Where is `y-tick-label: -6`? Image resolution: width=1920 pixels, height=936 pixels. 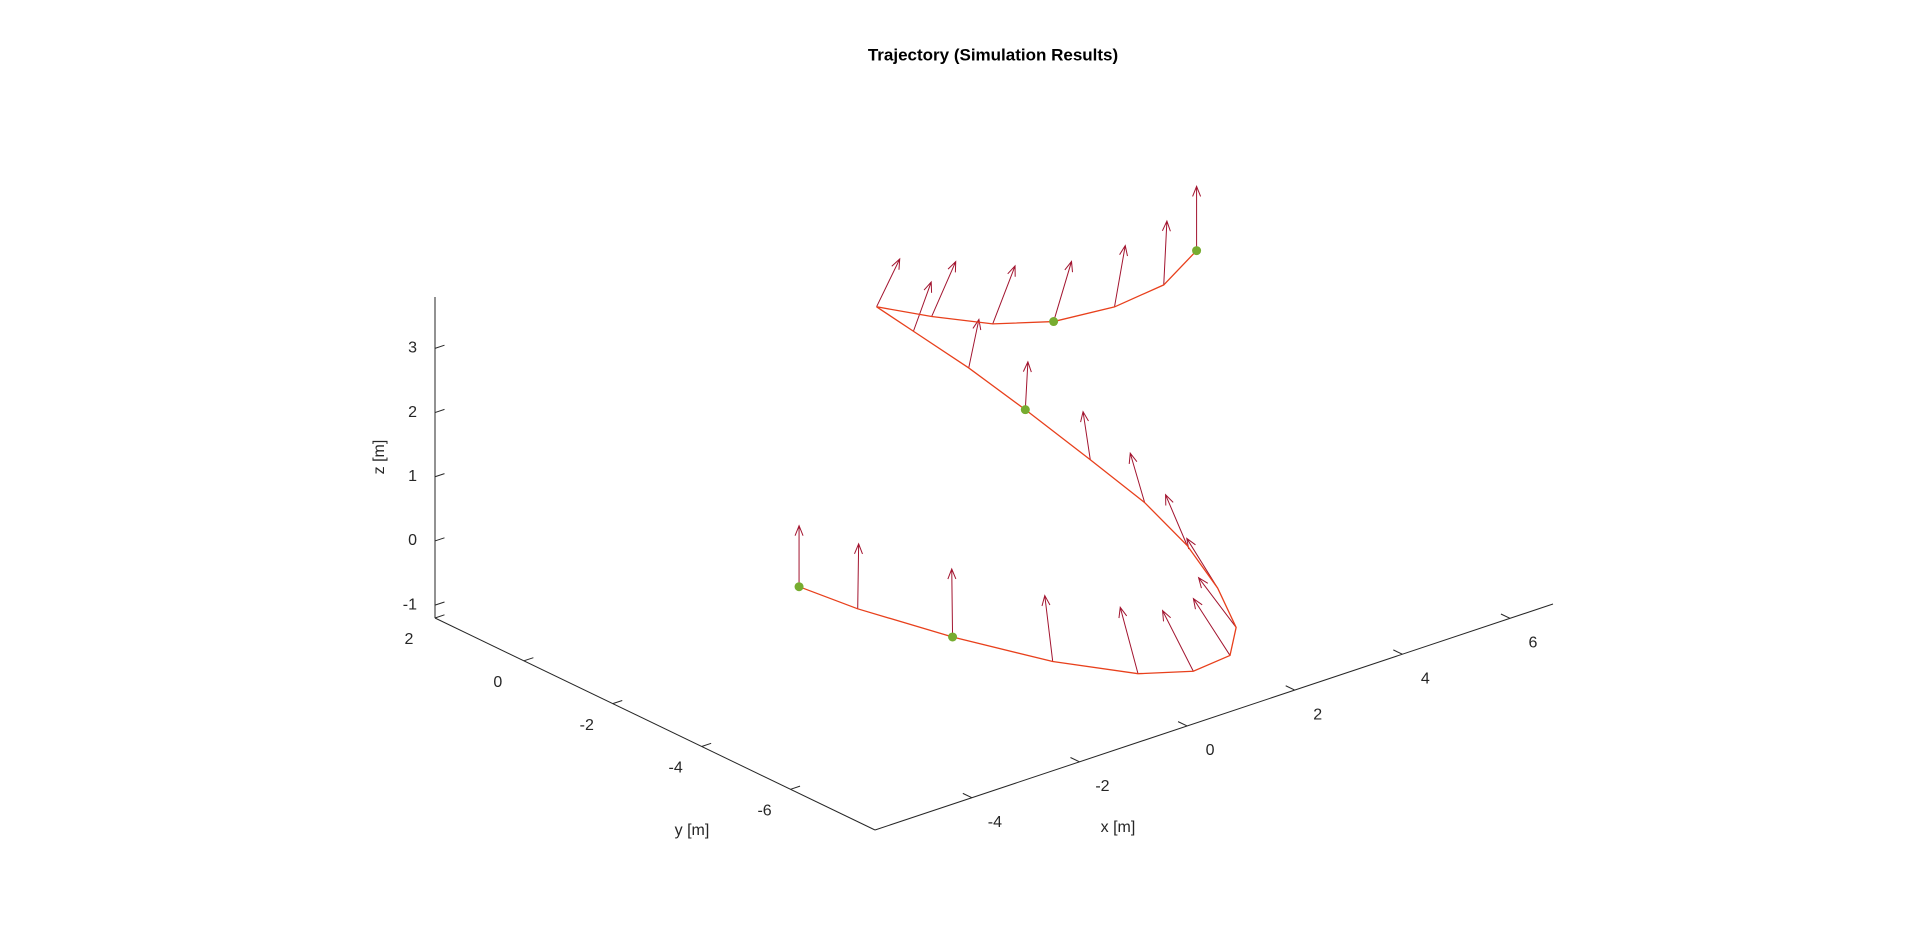
y-tick-label: -6 is located at coordinates (764, 811).